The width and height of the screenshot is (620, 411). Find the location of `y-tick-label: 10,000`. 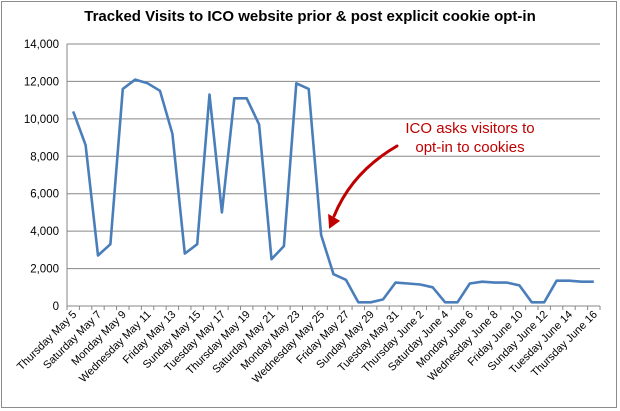

y-tick-label: 10,000 is located at coordinates (41, 120).